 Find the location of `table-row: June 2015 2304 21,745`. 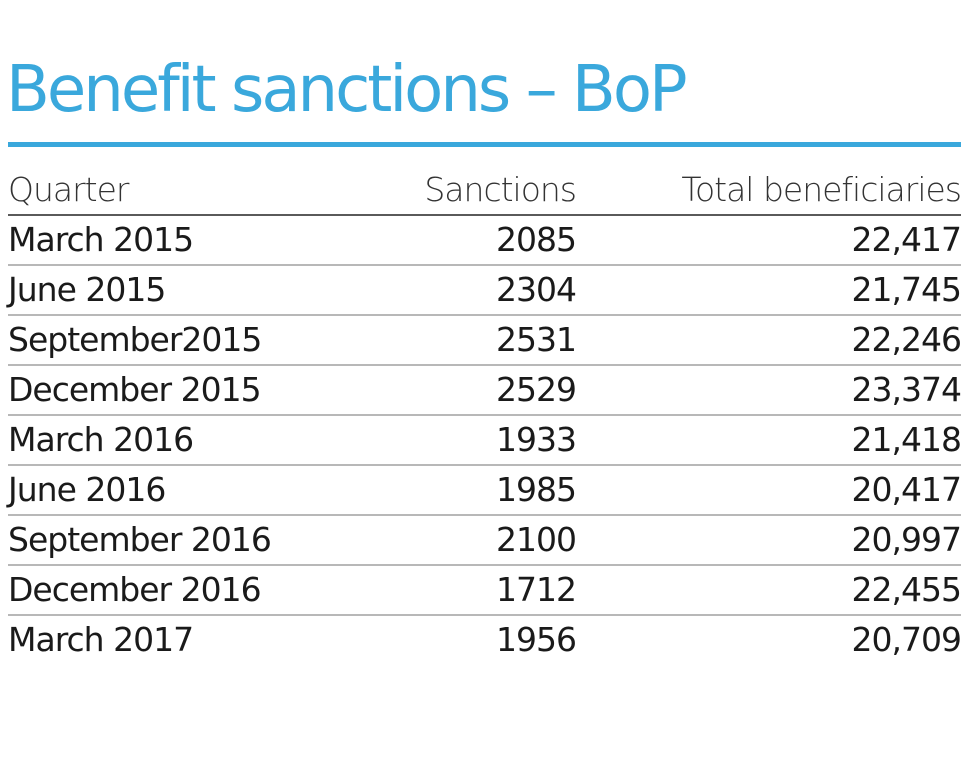

table-row: June 2015 2304 21,745 is located at coordinates (485, 290).